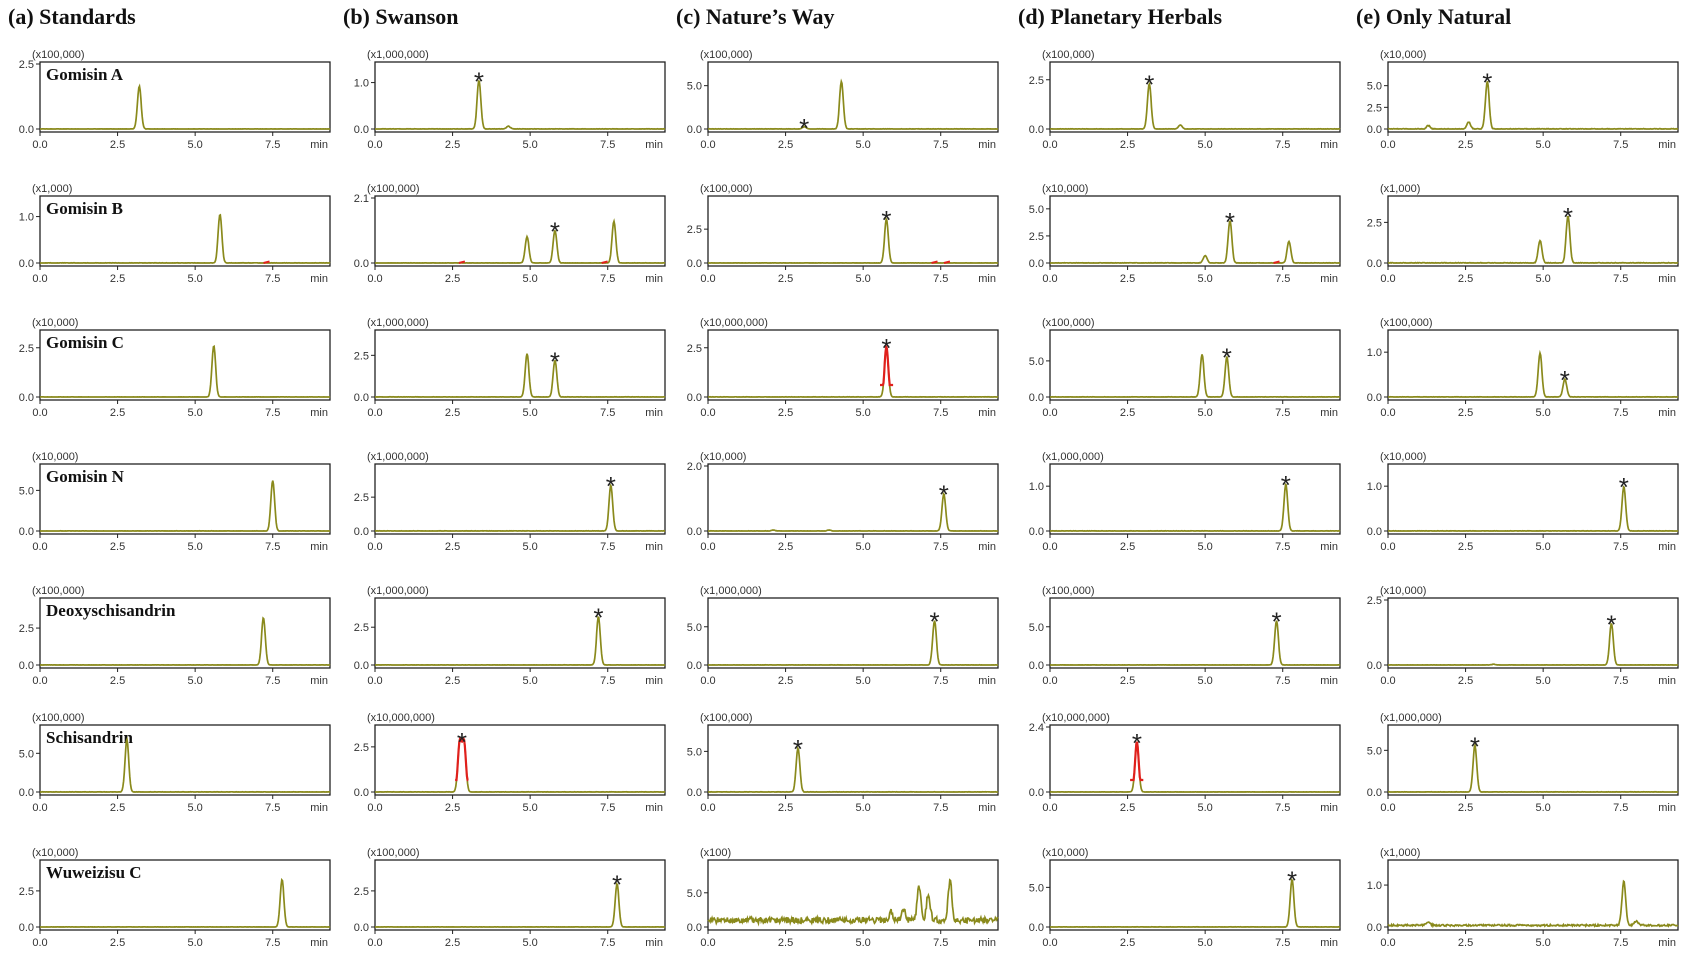  Describe the element at coordinates (398, 457) in the screenshot. I see `y-multiplier: (x1,000,000)` at that location.